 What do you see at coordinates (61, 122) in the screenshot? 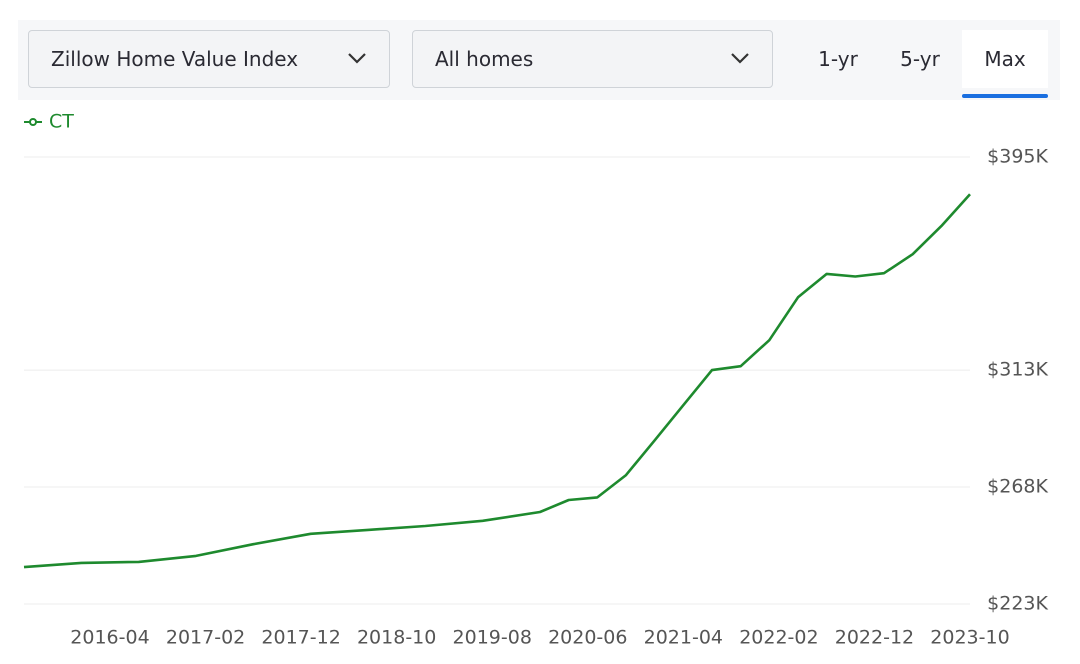
I see `legend-label: CT` at bounding box center [61, 122].